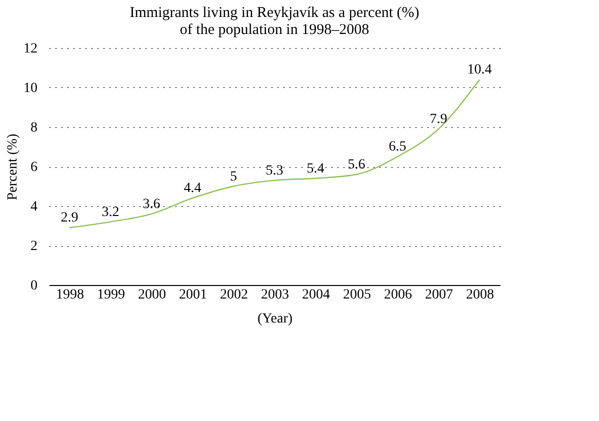 The height and width of the screenshot is (421, 599). Describe the element at coordinates (275, 13) in the screenshot. I see `text: Immigrants living in Reykjavík as a percent (%)` at that location.